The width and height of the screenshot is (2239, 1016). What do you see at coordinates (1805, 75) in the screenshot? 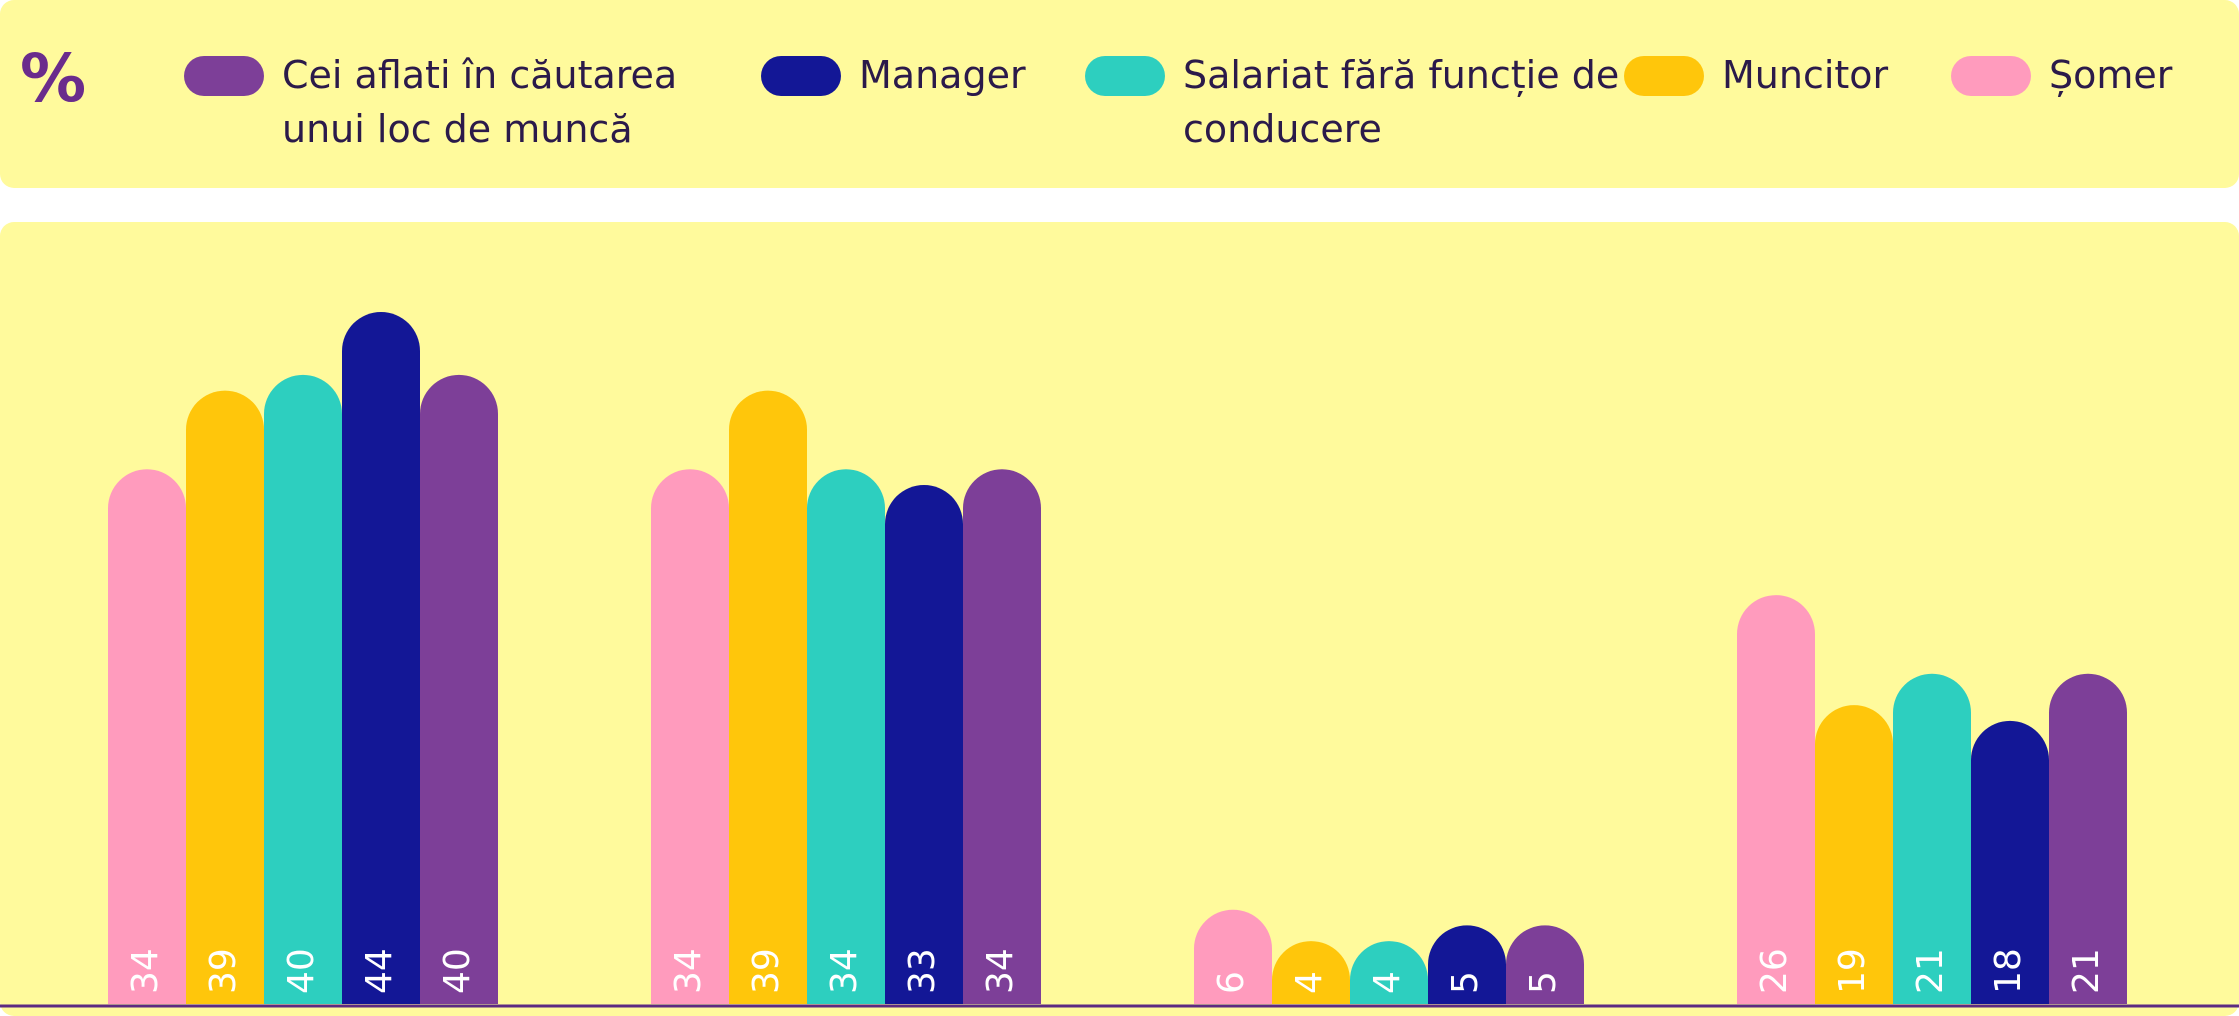
I see `legend-label: Muncitor` at bounding box center [1805, 75].